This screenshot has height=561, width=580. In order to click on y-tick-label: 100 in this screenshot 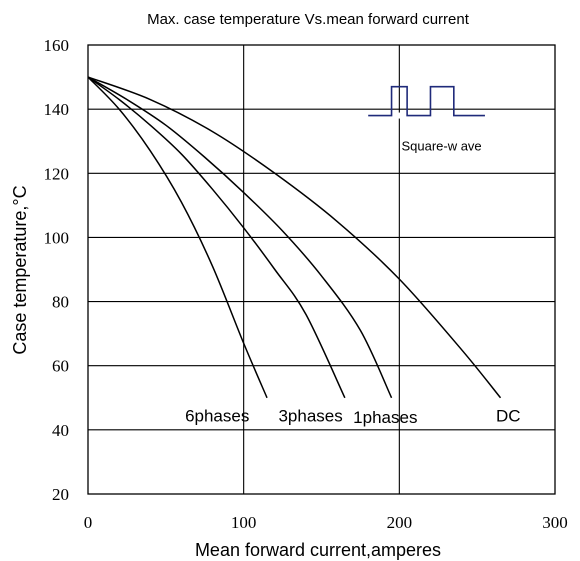, I will do `click(57, 237)`.